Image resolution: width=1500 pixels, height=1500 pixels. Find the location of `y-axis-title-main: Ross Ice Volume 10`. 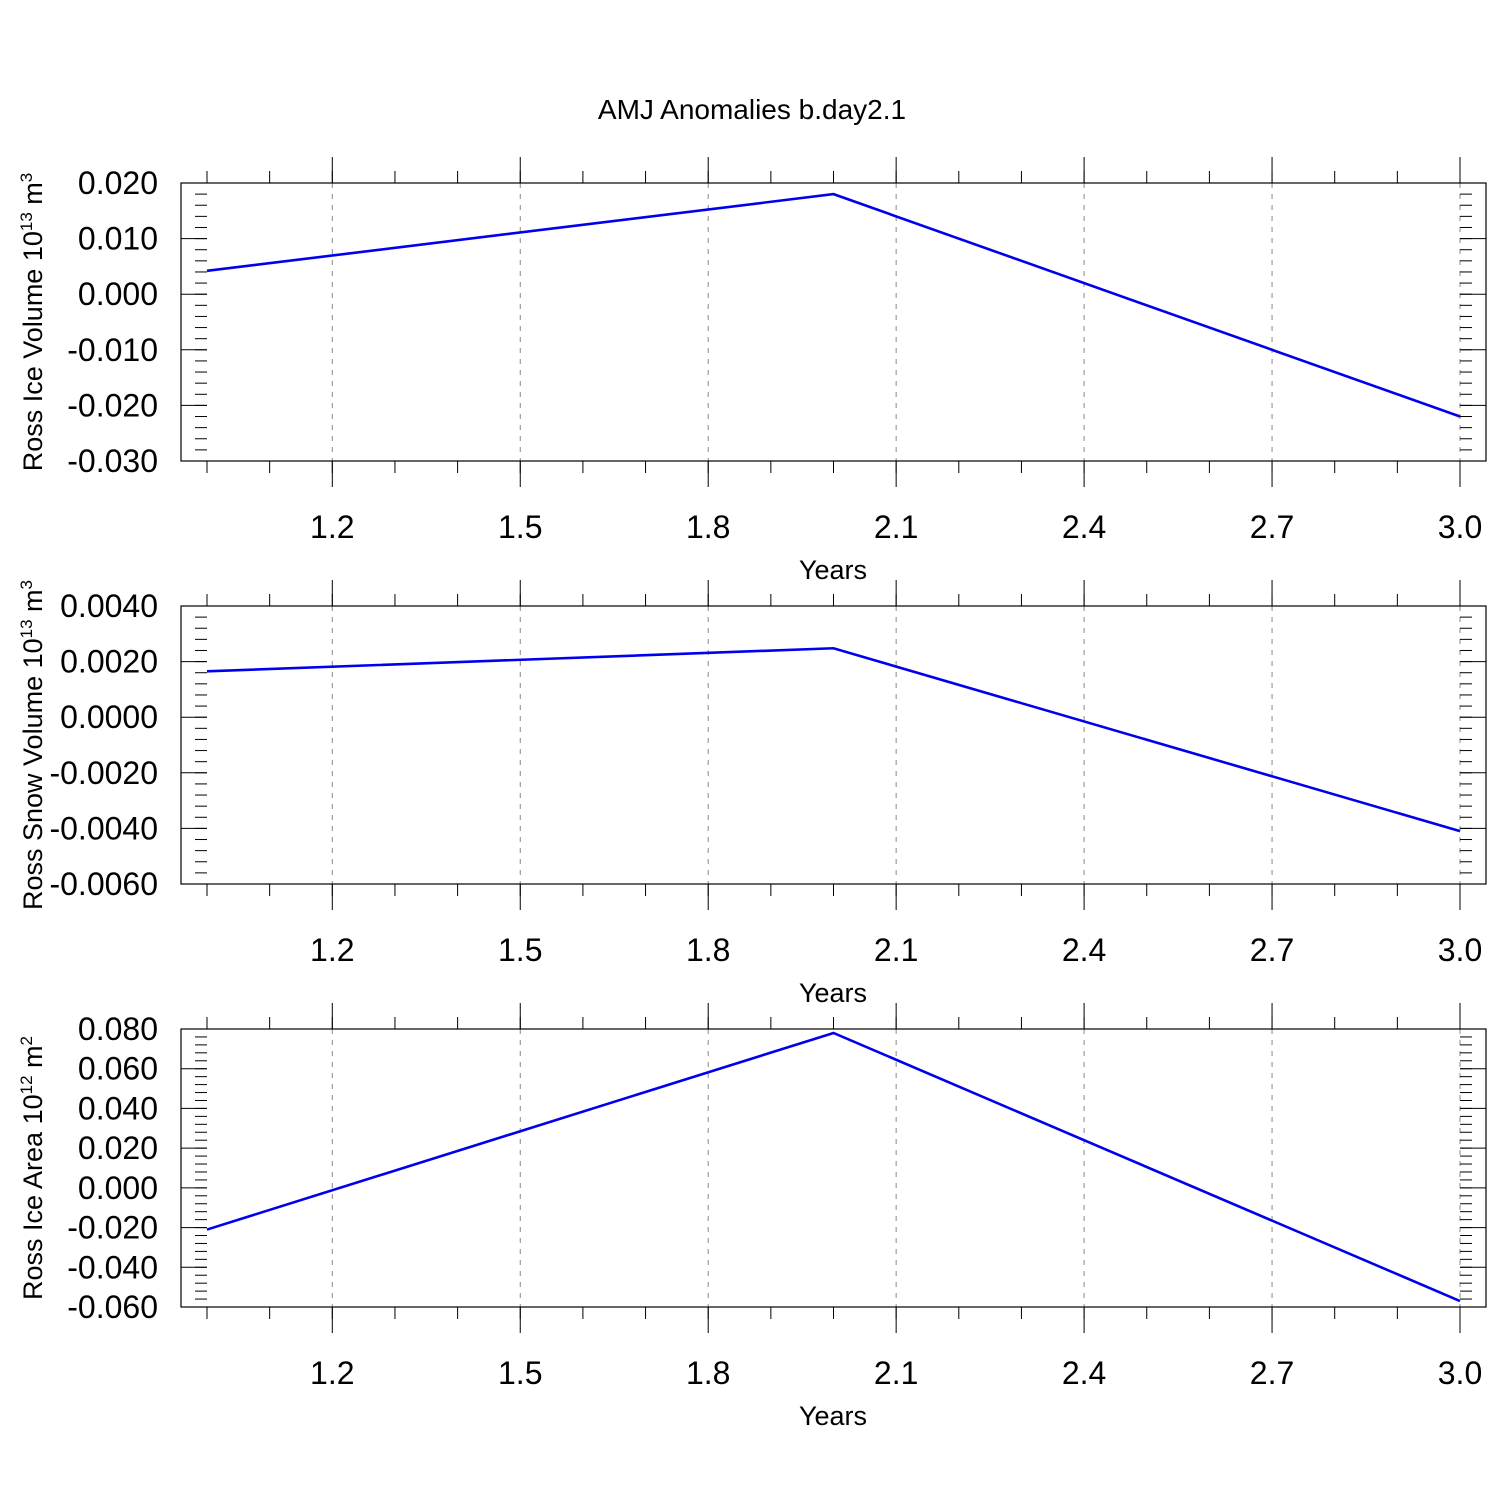

y-axis-title-main: Ross Ice Volume 10 is located at coordinates (33, 351).